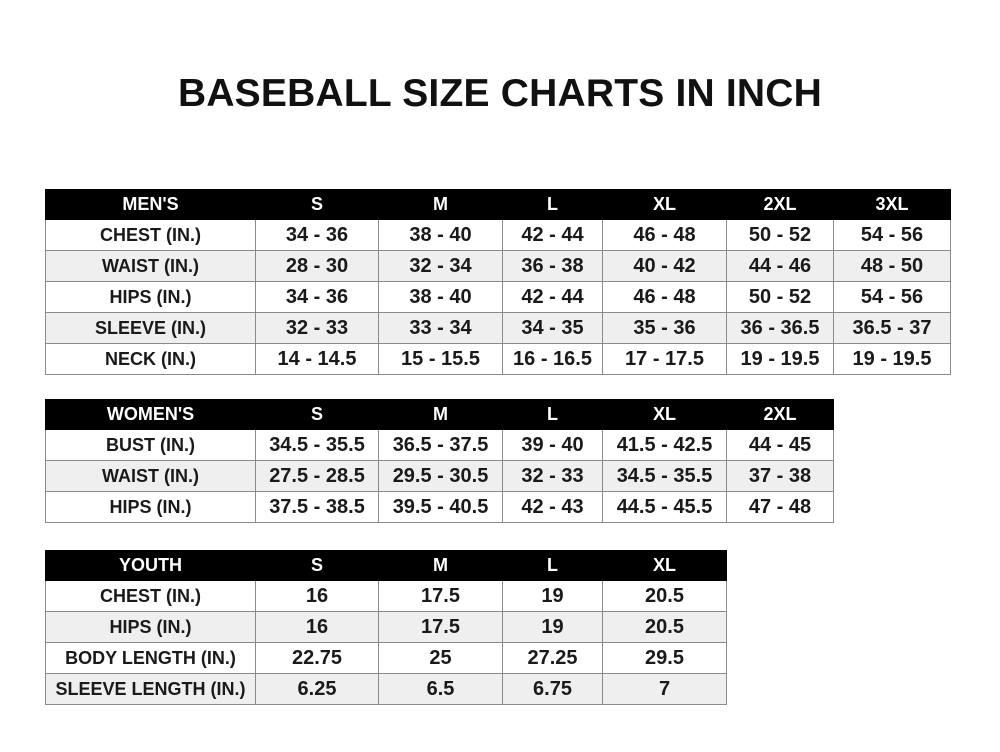 This screenshot has width=1000, height=752. I want to click on page-title: BASEBALL SIZE CHARTS IN INCH, so click(500, 93).